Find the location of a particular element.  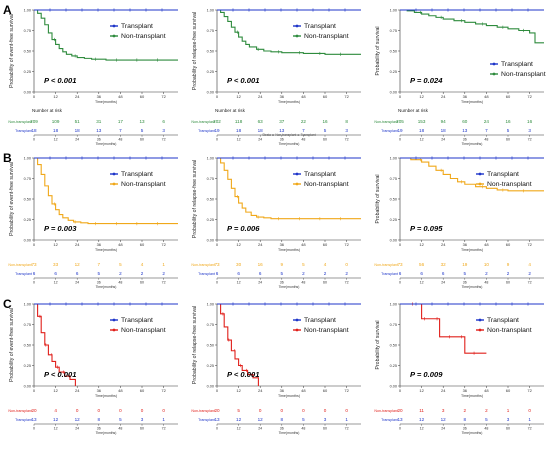

risk-count: 153 is located at coordinates (422, 121).